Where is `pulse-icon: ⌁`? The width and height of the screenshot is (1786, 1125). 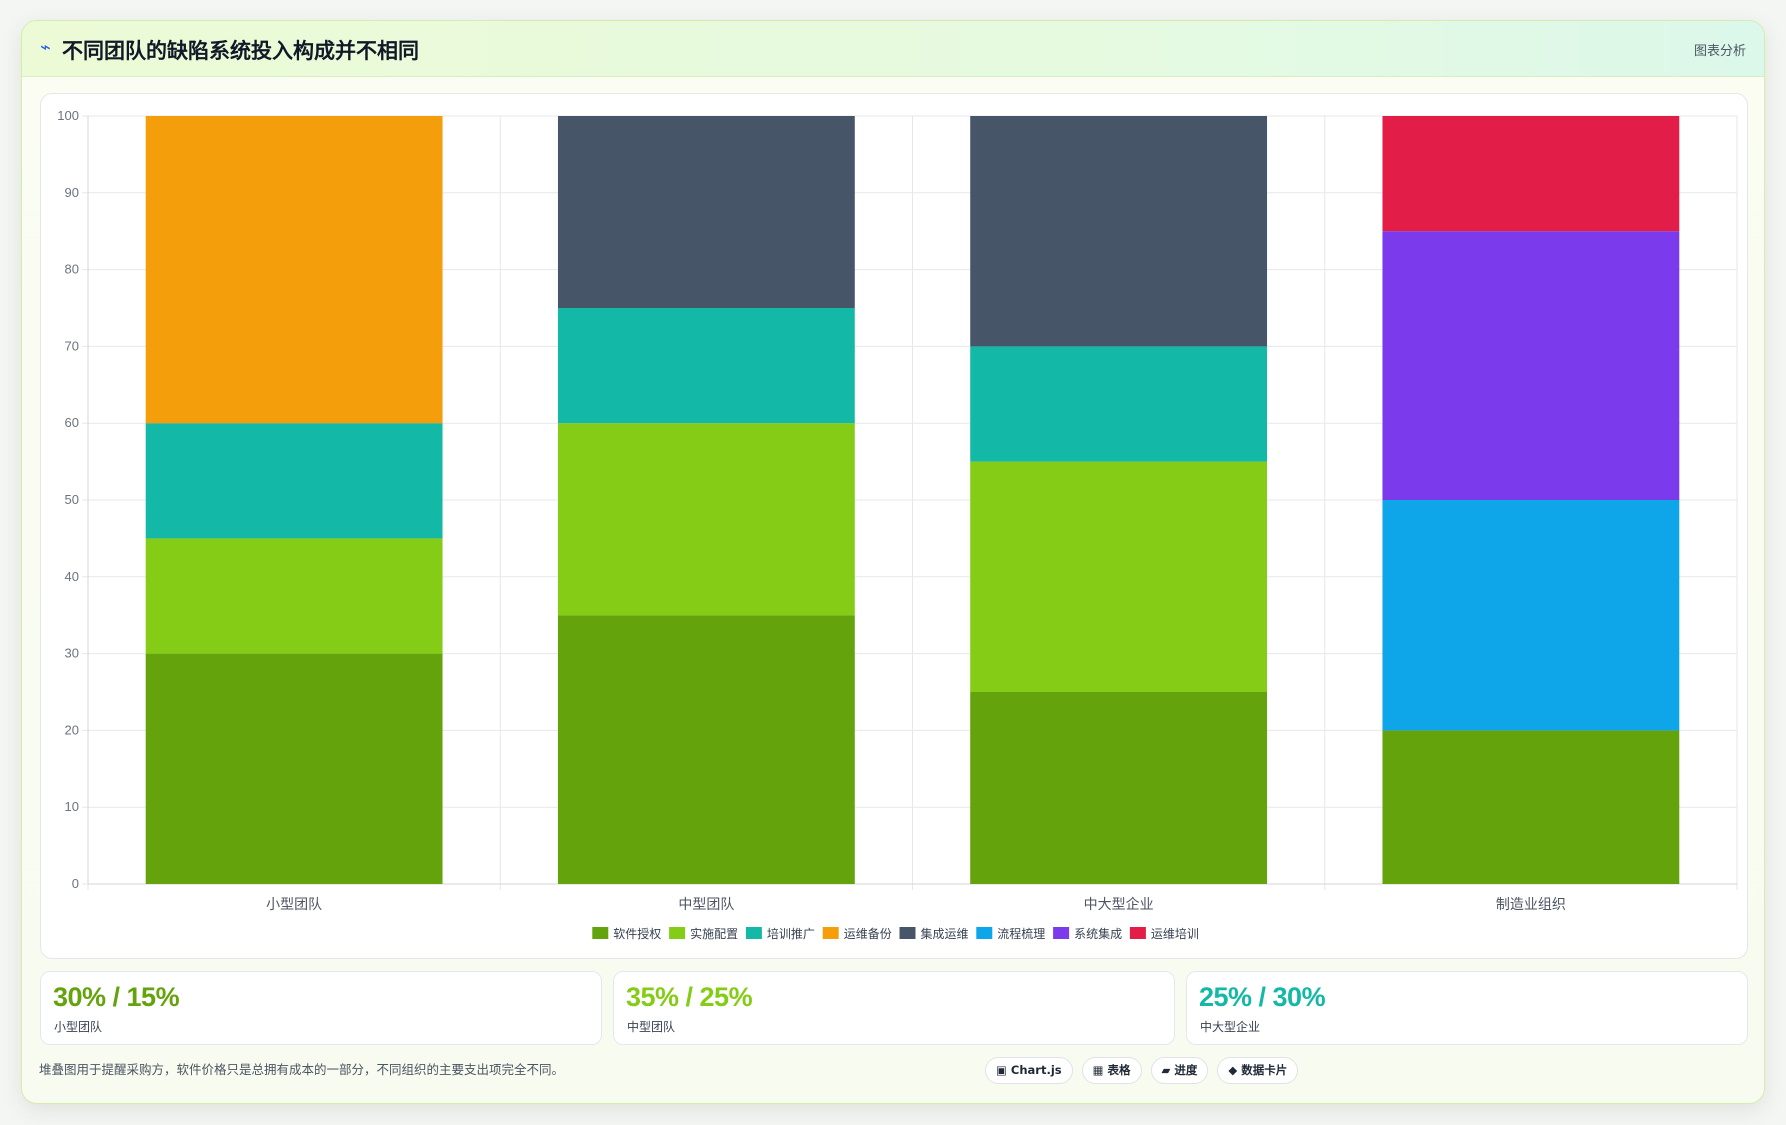
pulse-icon: ⌁ is located at coordinates (45, 47).